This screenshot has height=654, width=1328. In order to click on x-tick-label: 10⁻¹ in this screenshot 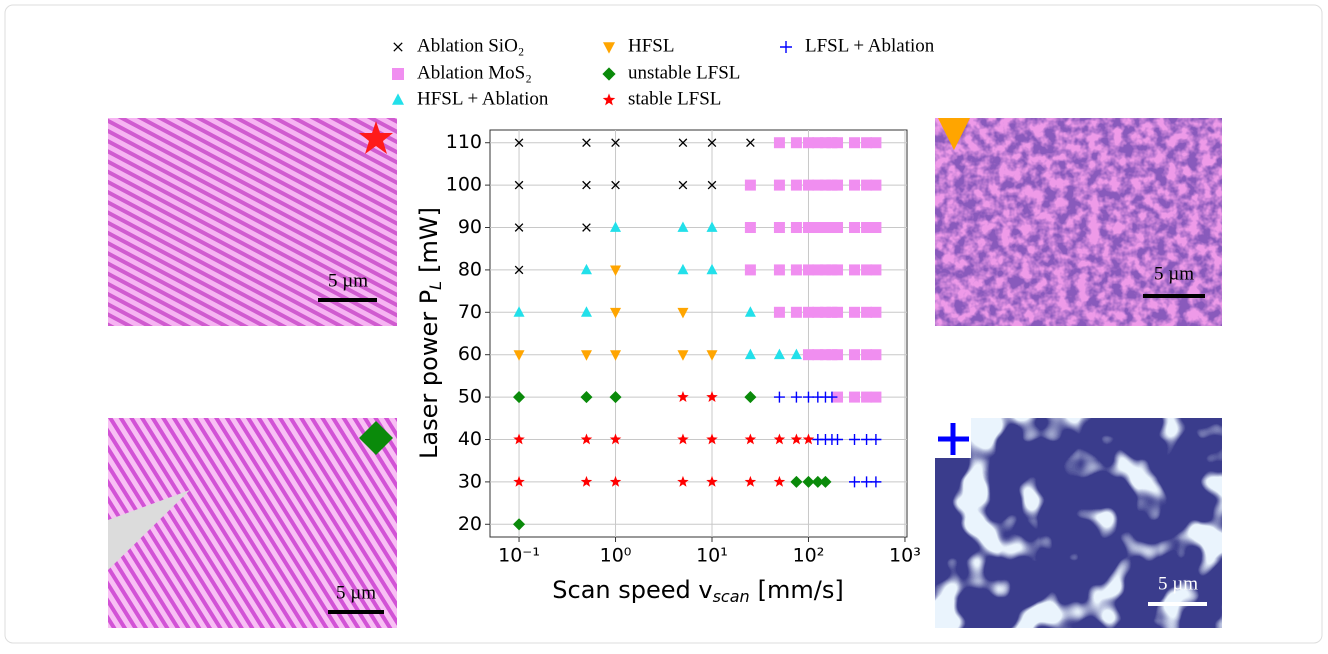, I will do `click(519, 556)`.